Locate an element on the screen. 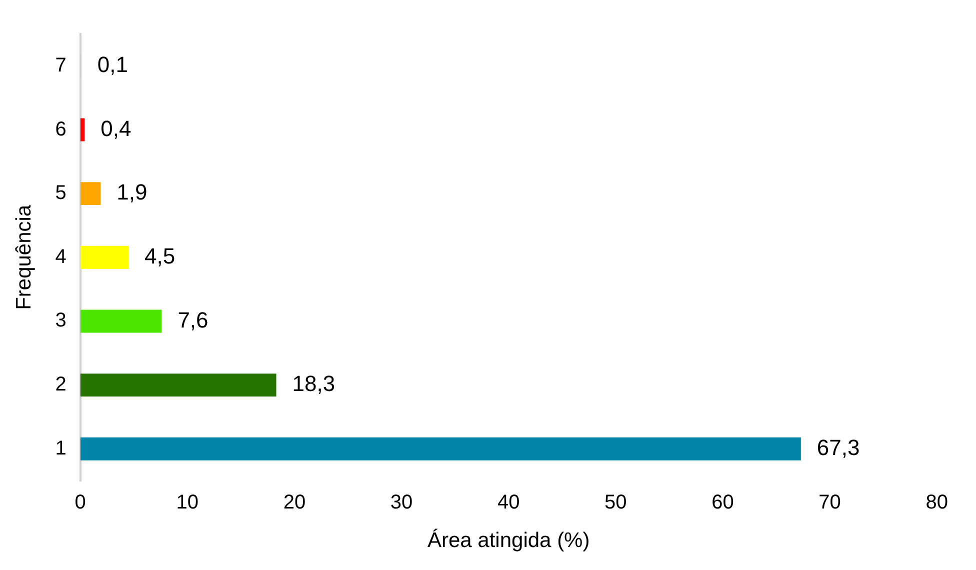 The image size is (976, 570). y-tick-label: 7 is located at coordinates (60, 65).